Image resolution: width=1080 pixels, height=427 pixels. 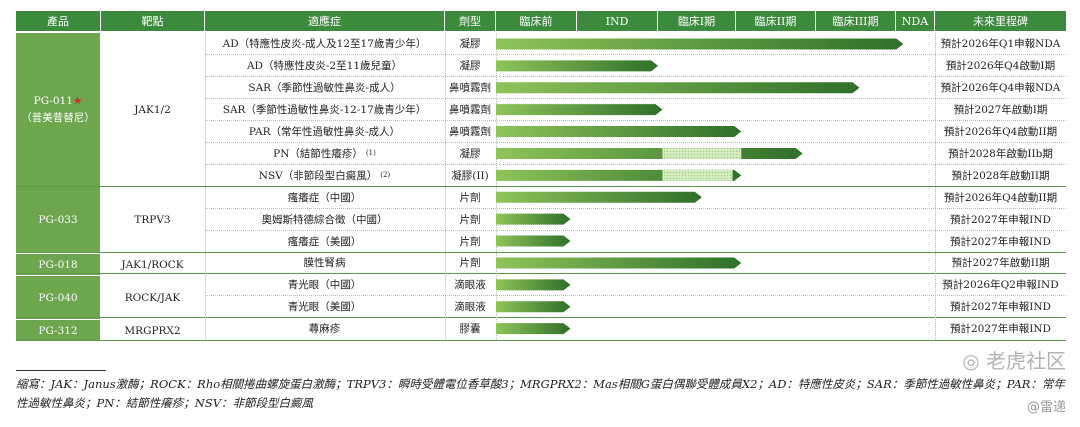 I want to click on indication-cell: 瘙癢症（美國）, so click(x=324, y=241).